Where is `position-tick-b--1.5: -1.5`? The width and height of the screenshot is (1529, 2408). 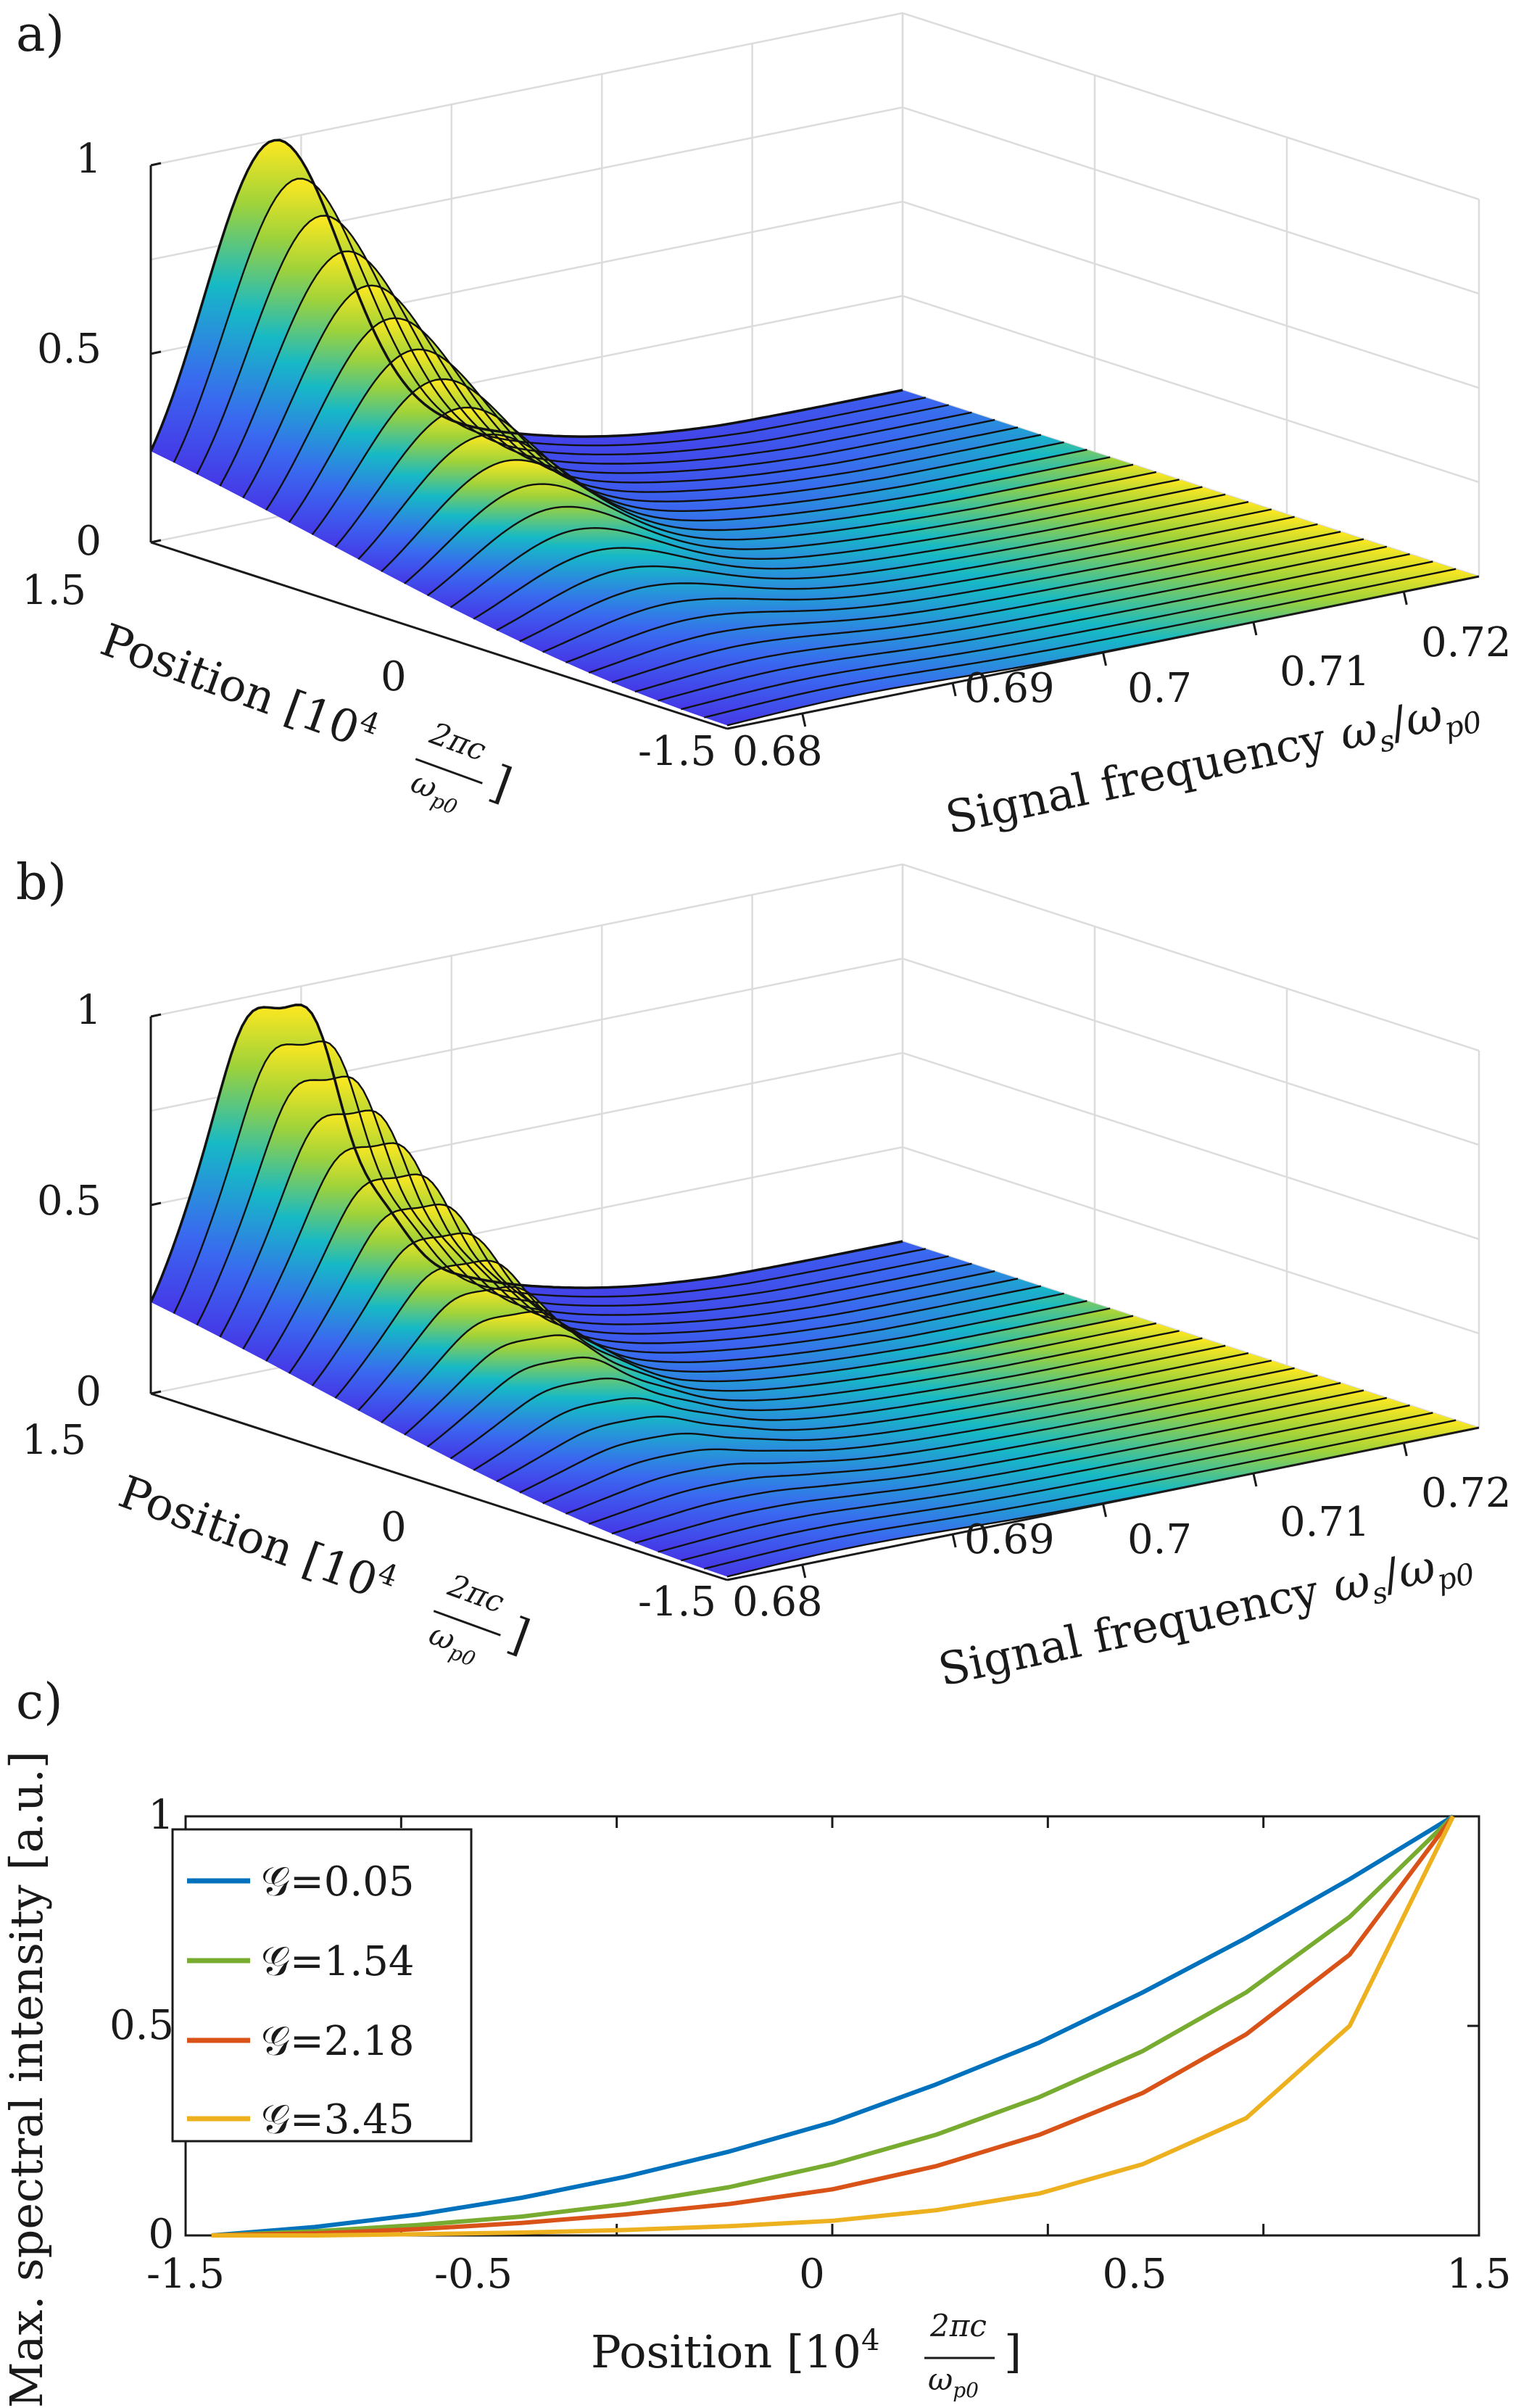 position-tick-b--1.5: -1.5 is located at coordinates (677, 1602).